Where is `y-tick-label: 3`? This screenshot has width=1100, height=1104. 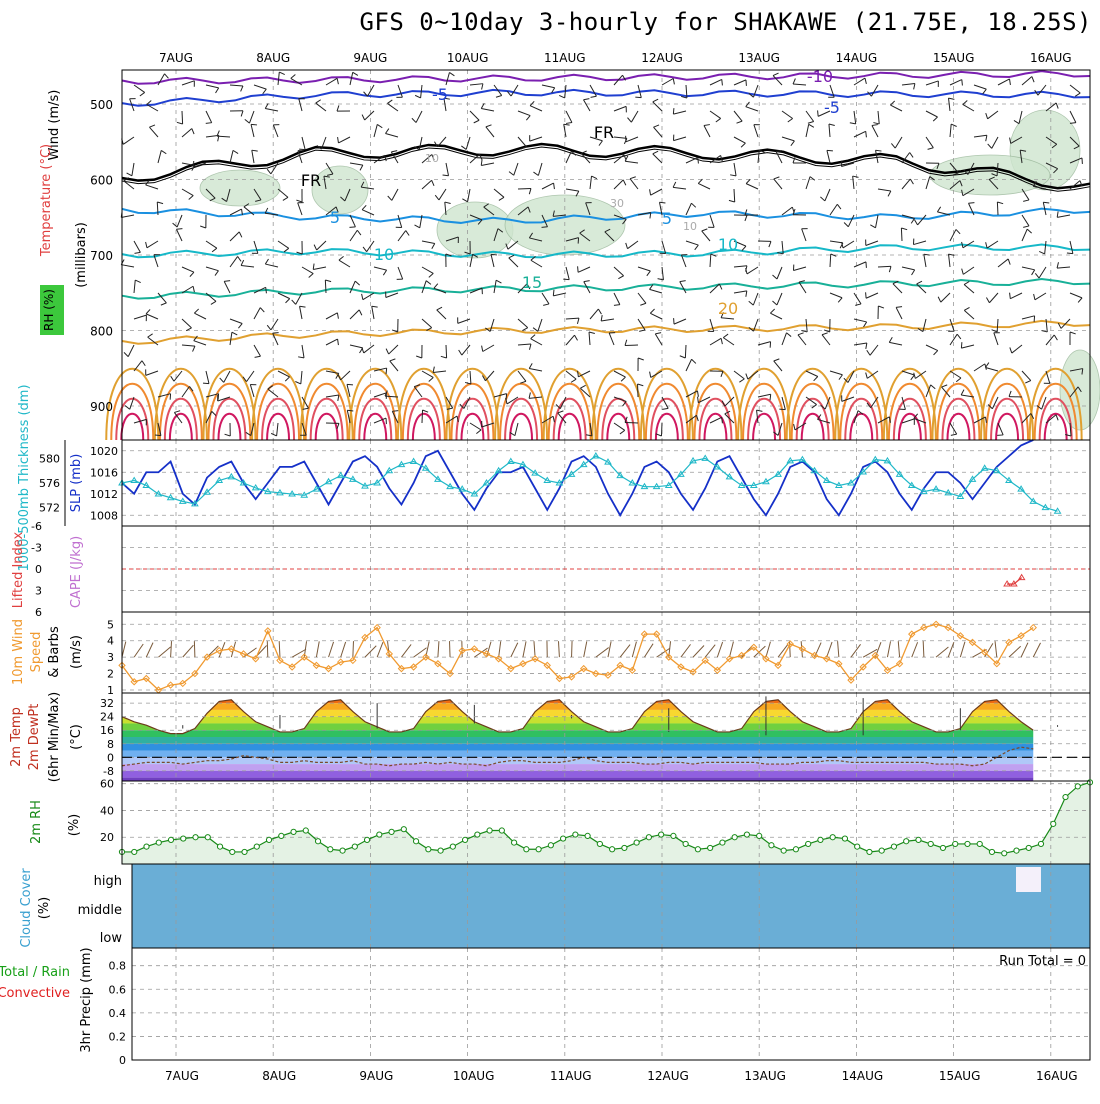
y-tick-label: 3 is located at coordinates (38, 591).